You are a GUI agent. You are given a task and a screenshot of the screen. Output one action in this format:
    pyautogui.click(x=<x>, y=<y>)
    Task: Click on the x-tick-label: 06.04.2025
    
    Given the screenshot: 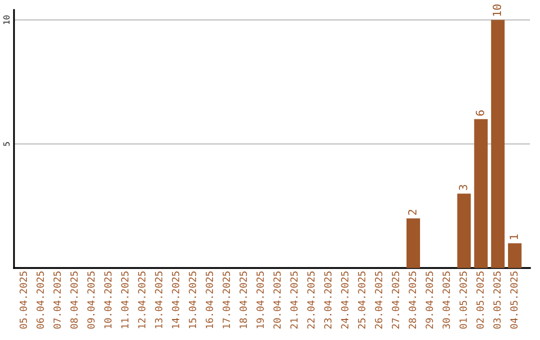 What is the action you would take?
    pyautogui.click(x=40, y=300)
    